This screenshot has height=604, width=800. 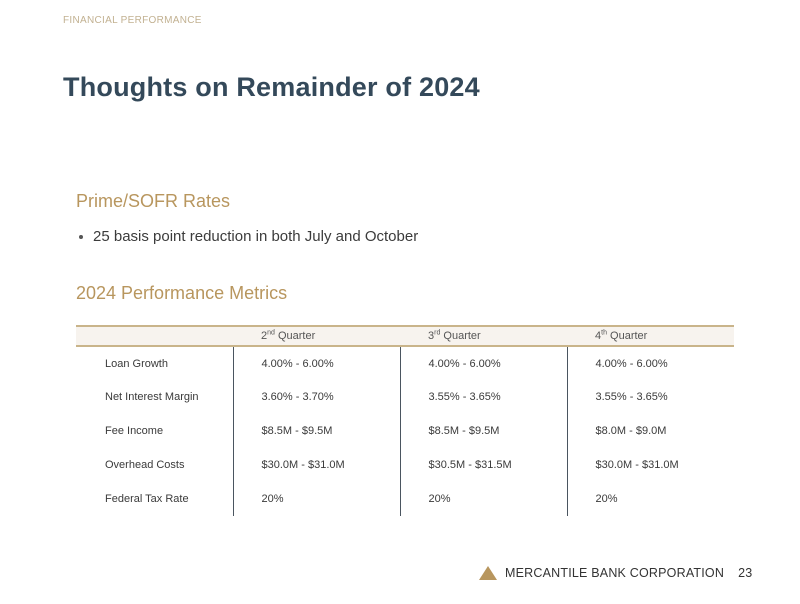 I want to click on cell-q4: $8.0M - $9.0M, so click(x=650, y=431).